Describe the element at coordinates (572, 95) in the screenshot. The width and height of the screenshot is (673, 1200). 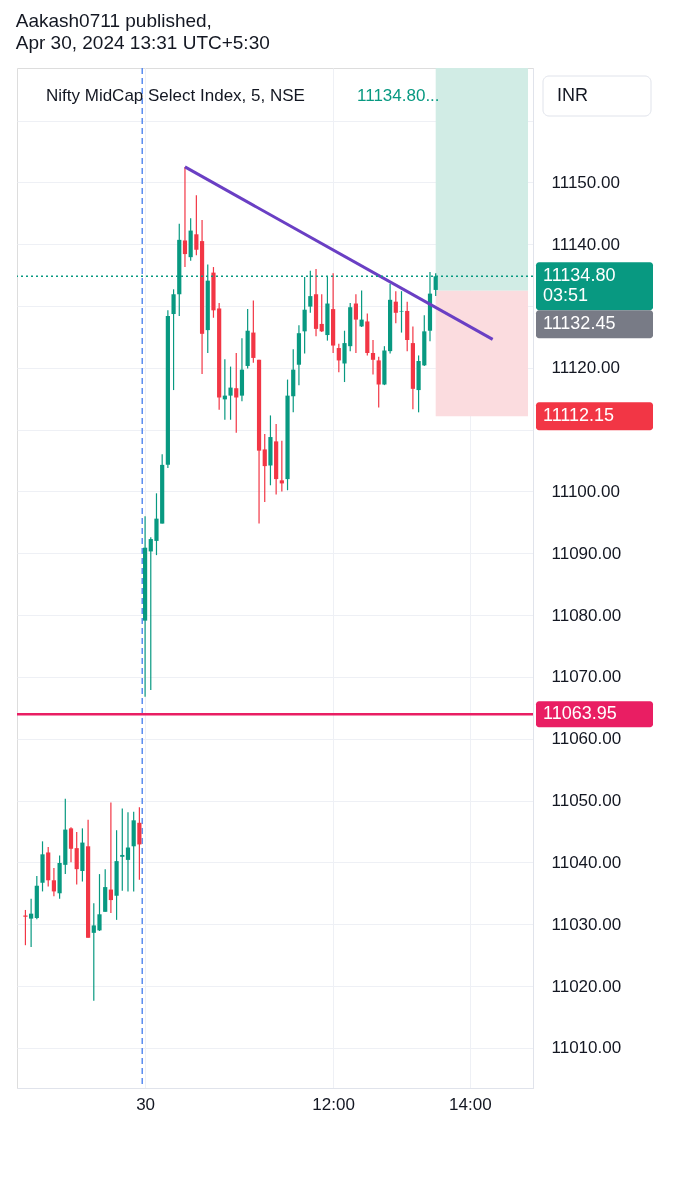
I see `text: INR` at that location.